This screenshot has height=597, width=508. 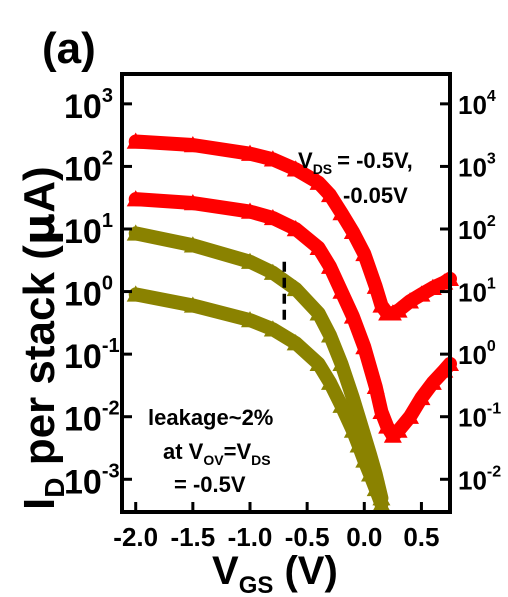 What do you see at coordinates (375, 195) in the screenshot?
I see `annotation-vds-line2: -0.05V` at bounding box center [375, 195].